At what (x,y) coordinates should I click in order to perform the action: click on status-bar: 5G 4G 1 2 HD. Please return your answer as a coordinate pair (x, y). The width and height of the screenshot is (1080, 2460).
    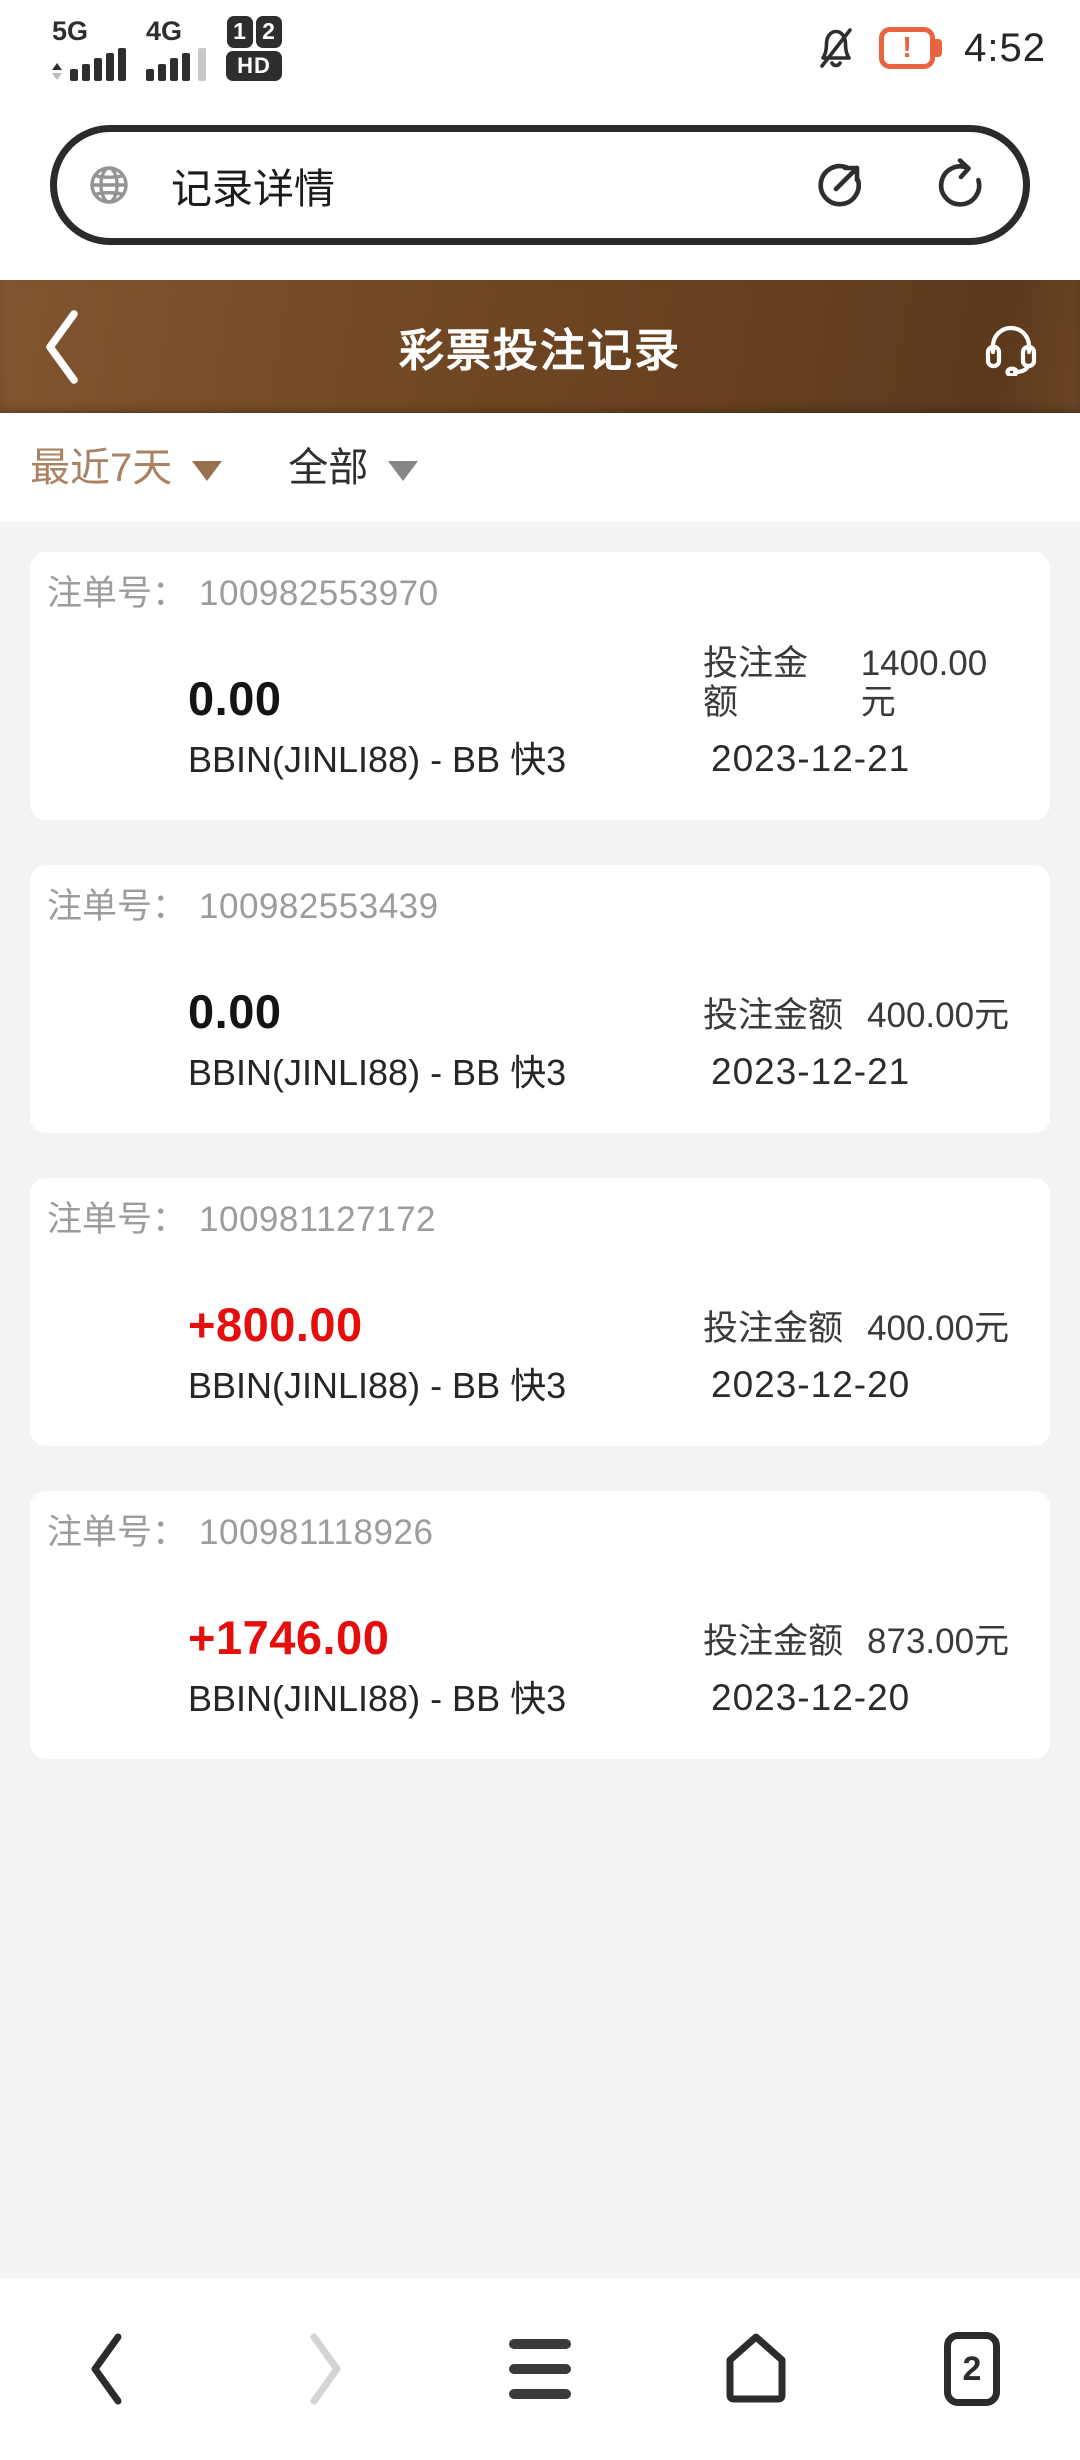
    Looking at the image, I should click on (540, 45).